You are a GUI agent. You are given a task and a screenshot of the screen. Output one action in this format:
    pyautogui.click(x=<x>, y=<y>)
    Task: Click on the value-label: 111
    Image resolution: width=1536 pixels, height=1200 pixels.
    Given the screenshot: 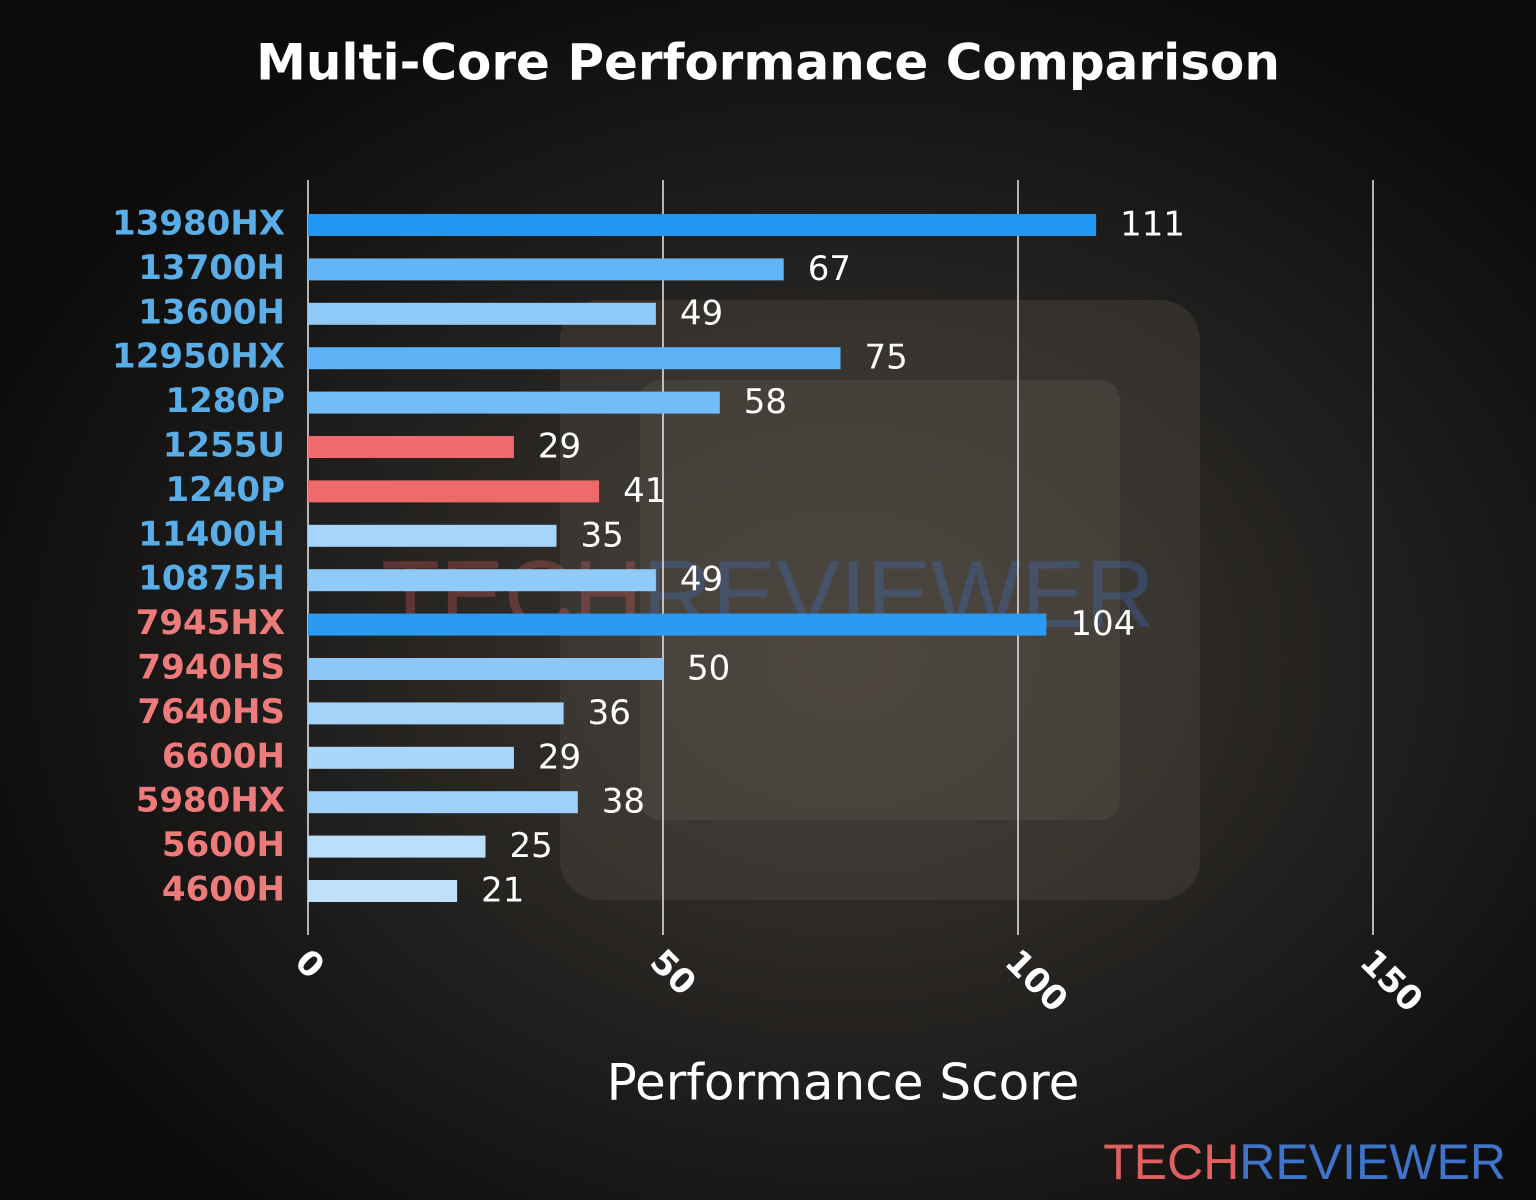 What is the action you would take?
    pyautogui.click(x=1152, y=225)
    